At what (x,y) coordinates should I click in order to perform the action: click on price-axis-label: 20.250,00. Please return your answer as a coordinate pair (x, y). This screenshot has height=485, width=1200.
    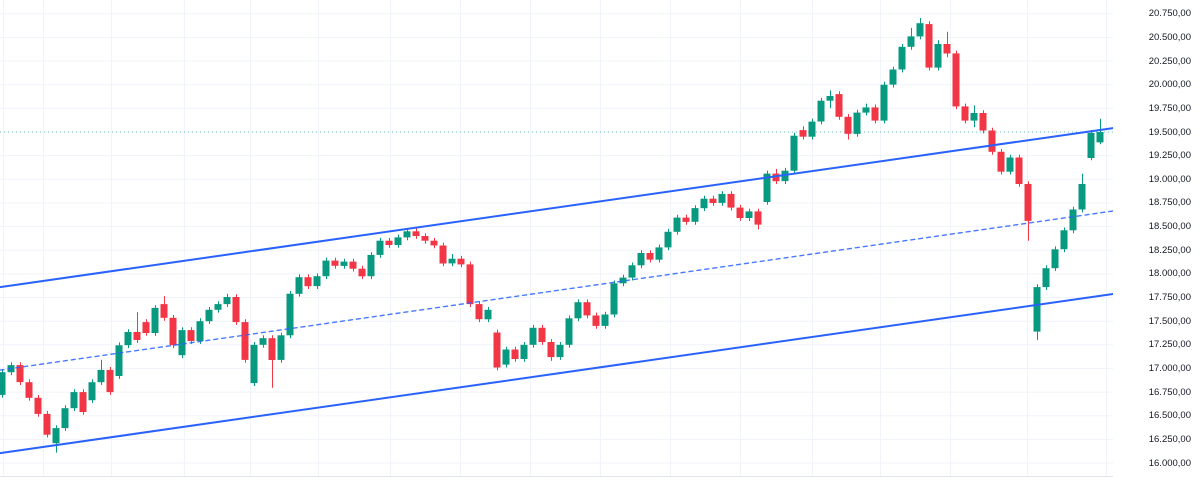
    Looking at the image, I should click on (1169, 61).